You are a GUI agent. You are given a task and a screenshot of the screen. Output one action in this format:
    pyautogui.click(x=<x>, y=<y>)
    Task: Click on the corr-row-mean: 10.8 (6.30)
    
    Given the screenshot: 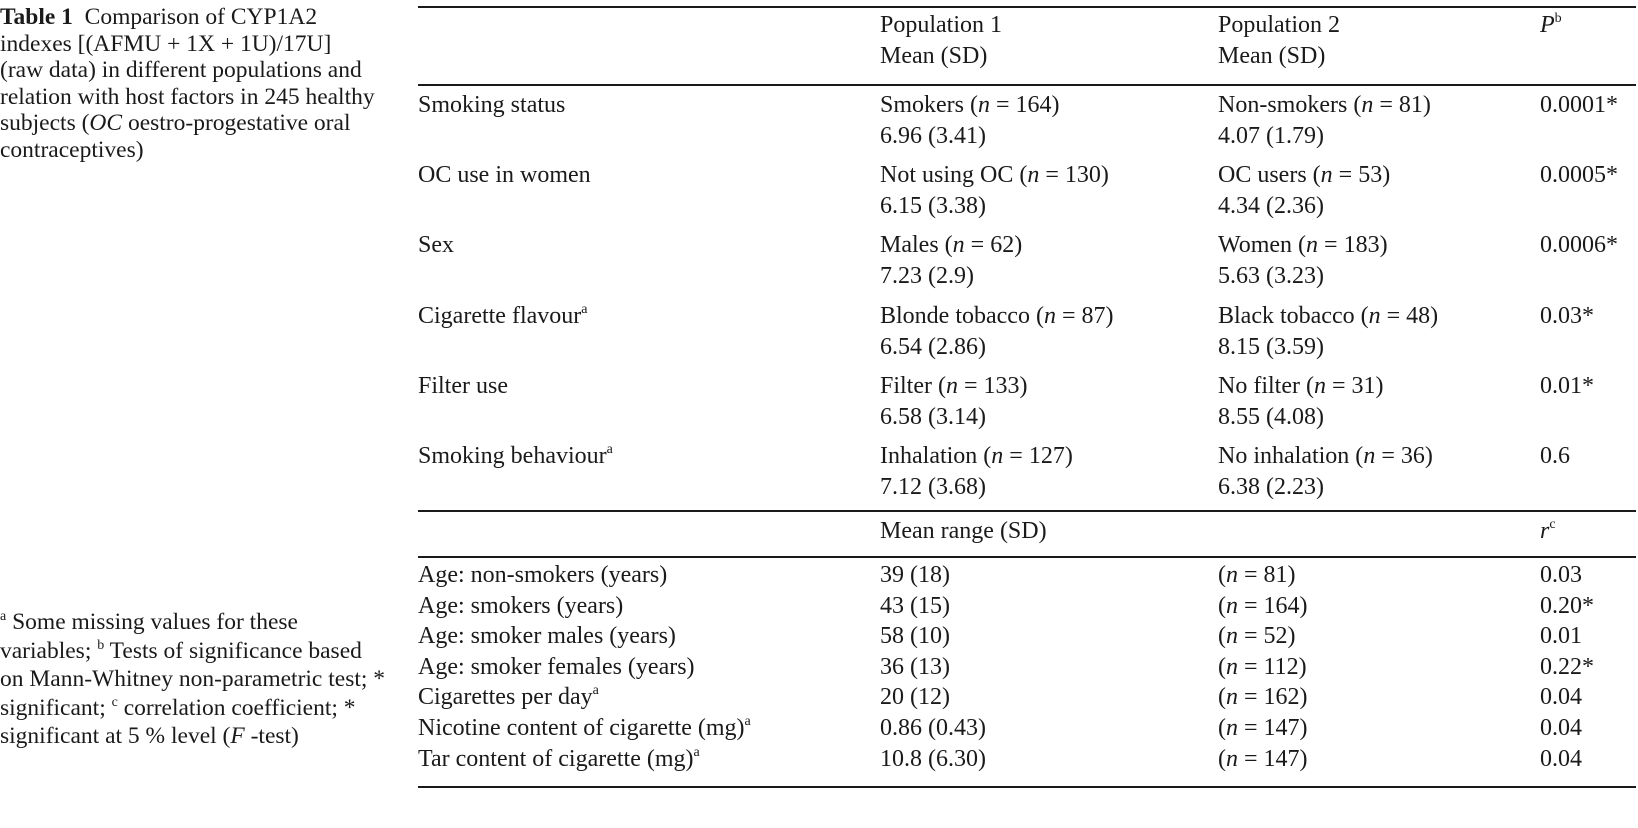 What is the action you would take?
    pyautogui.click(x=933, y=759)
    